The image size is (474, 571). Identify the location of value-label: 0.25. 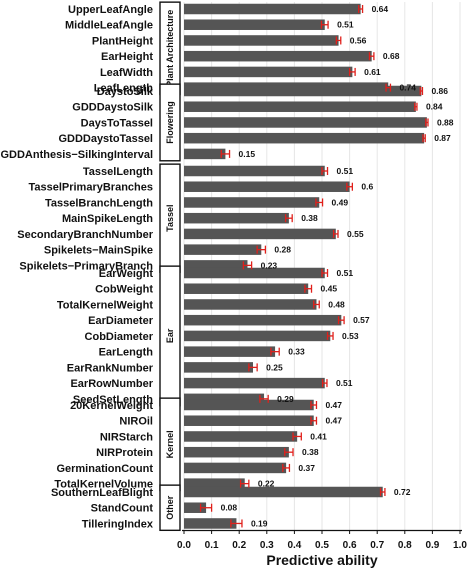
(274, 367).